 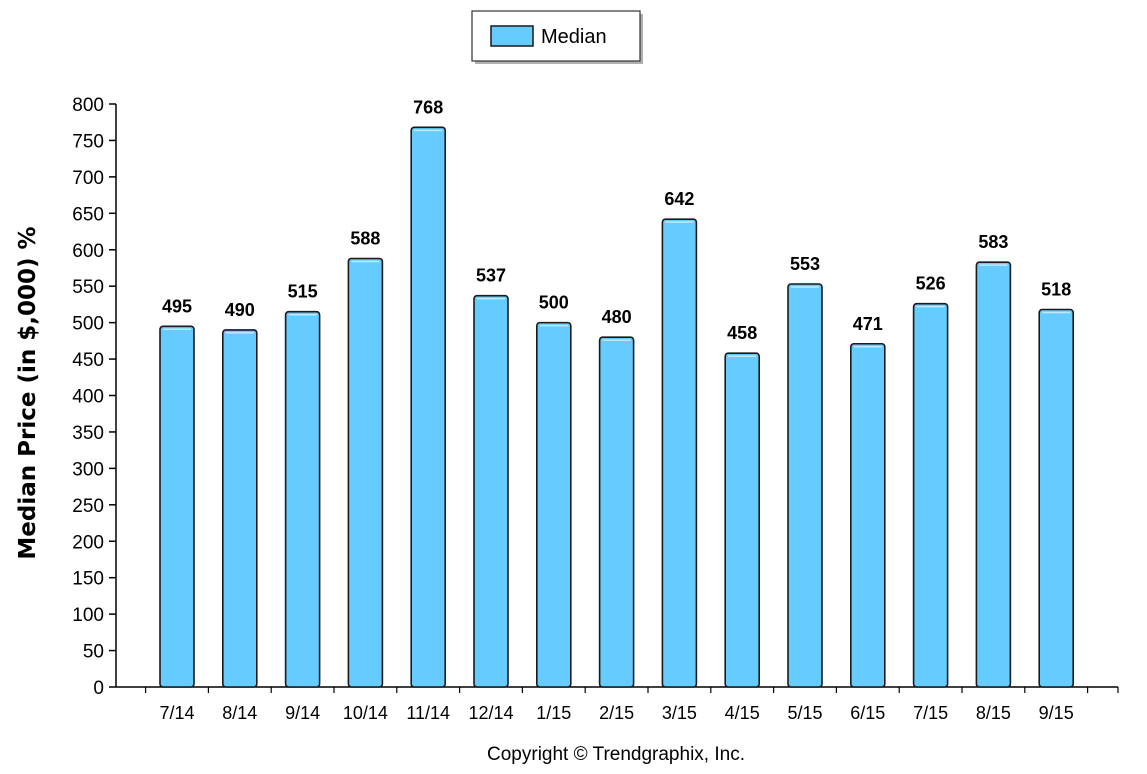 What do you see at coordinates (805, 264) in the screenshot?
I see `data-label: 553` at bounding box center [805, 264].